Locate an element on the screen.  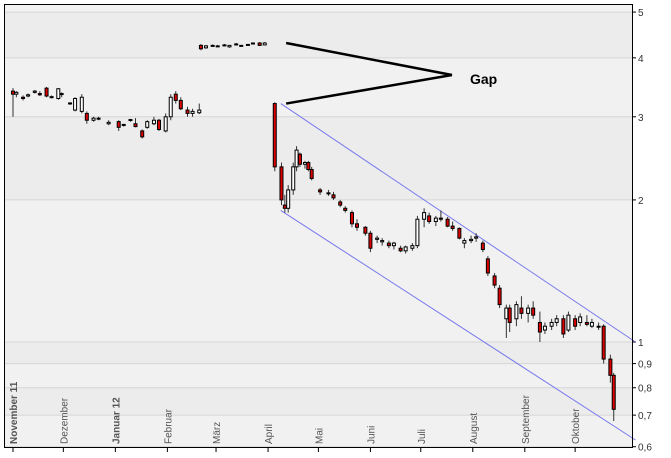
gap-annotation: Gap is located at coordinates (391, 73).